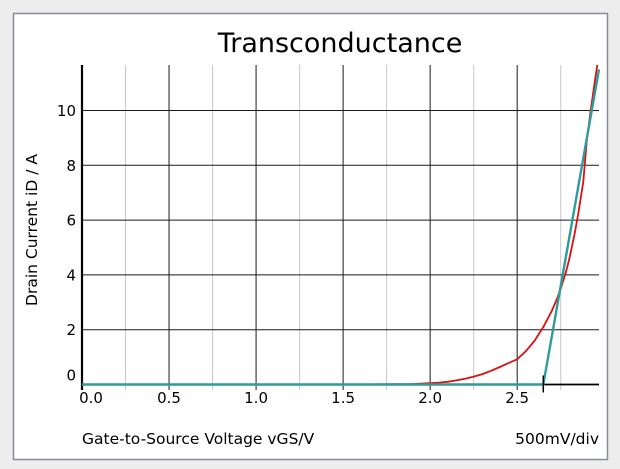 The height and width of the screenshot is (469, 620). I want to click on y-tick-label: 10, so click(66, 111).